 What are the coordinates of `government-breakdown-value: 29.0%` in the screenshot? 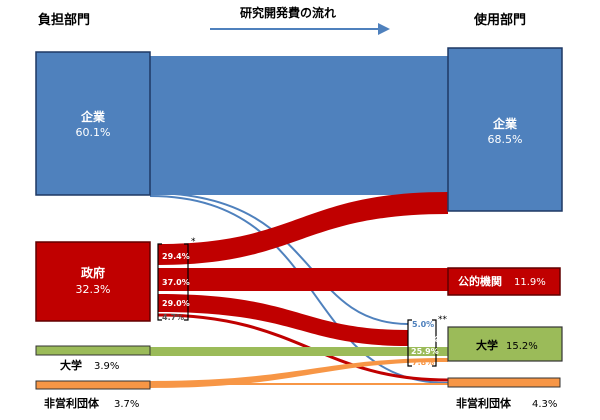 It's located at (176, 303).